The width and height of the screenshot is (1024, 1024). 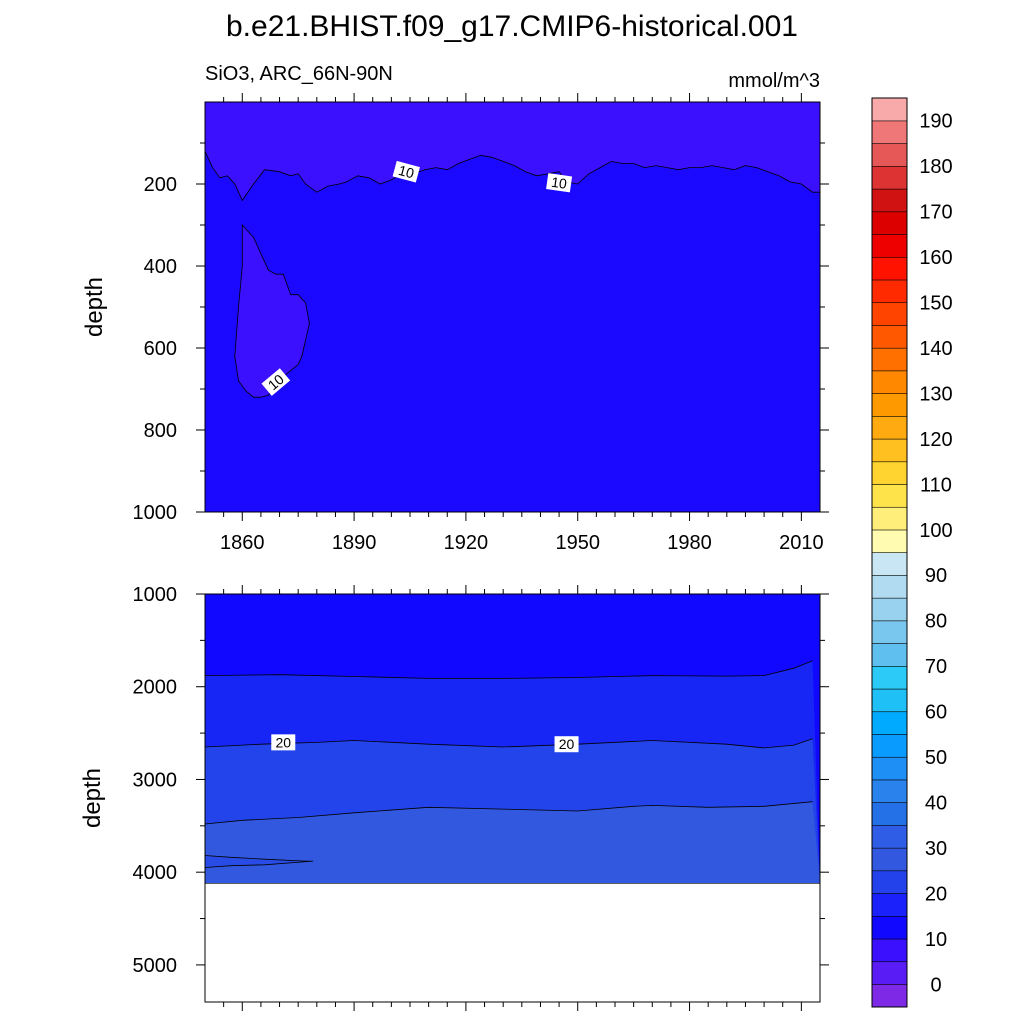 What do you see at coordinates (512, 26) in the screenshot?
I see `figure-title: b.e21.BHIST.f09_g17.CMIP6-historical.001` at bounding box center [512, 26].